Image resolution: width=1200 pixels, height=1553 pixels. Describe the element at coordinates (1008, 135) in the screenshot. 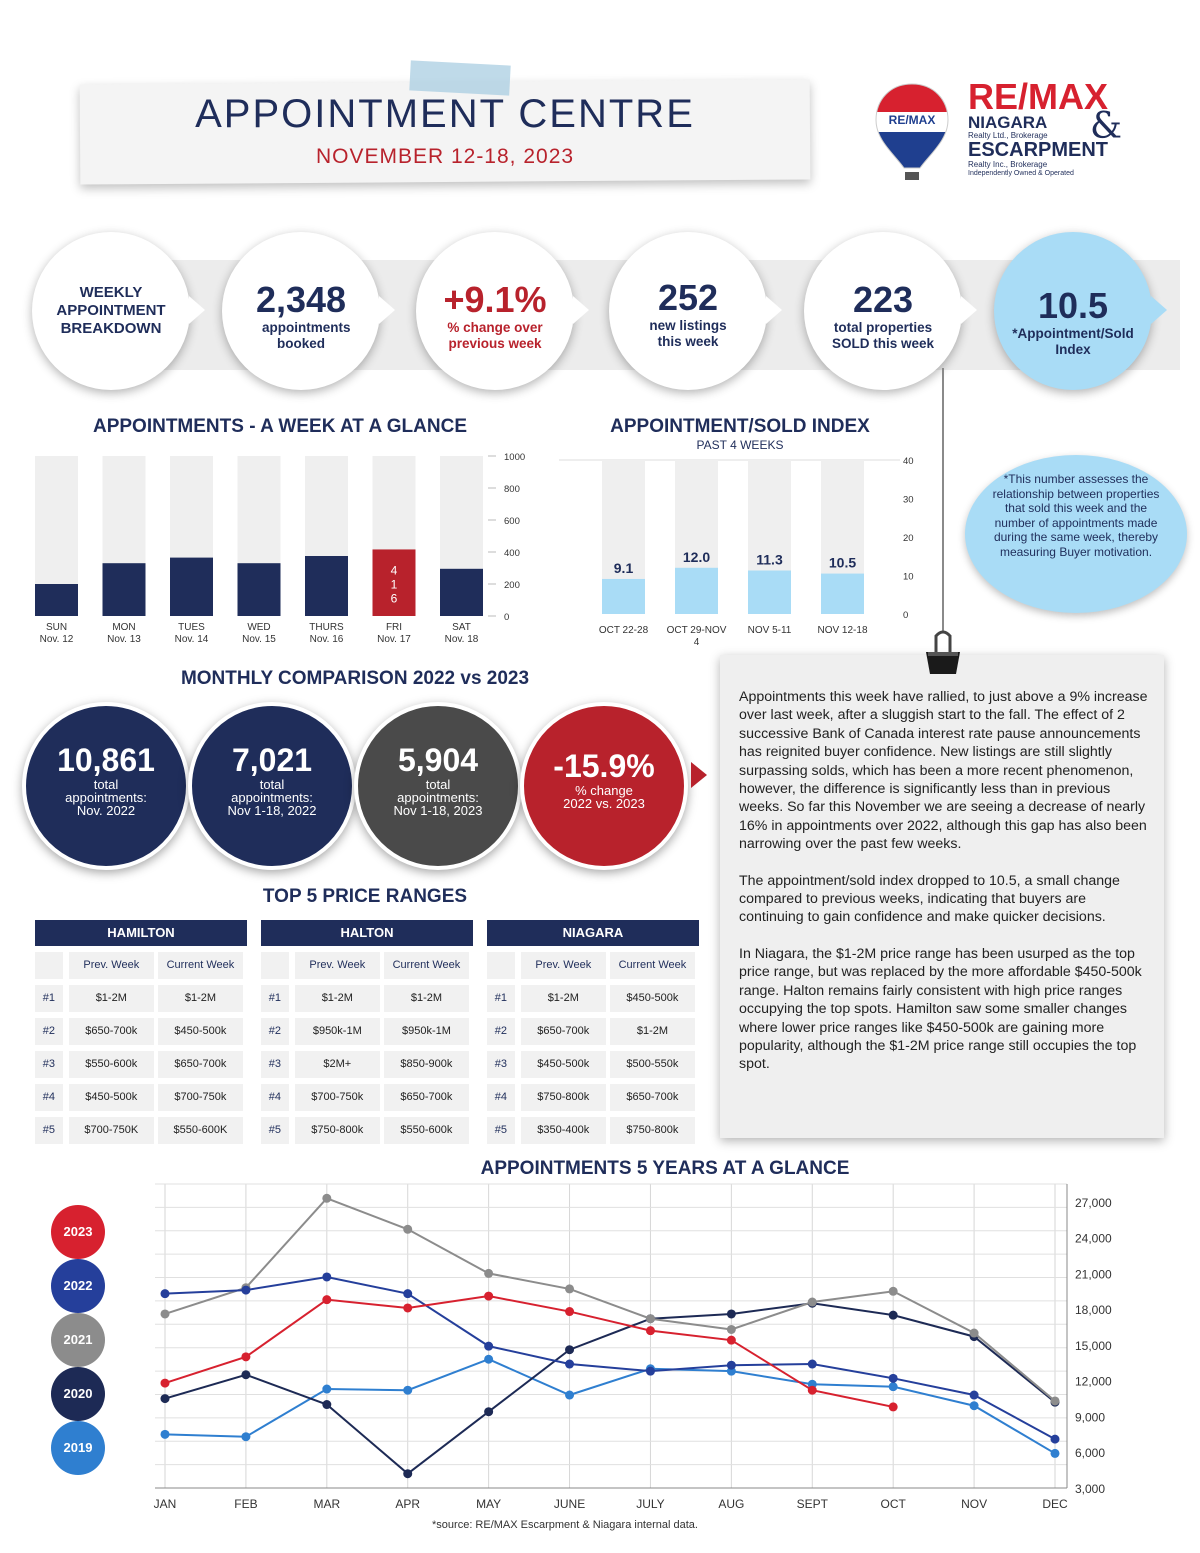

I see `brand-niagara-sub: Realty Ltd., Brokerage` at that location.